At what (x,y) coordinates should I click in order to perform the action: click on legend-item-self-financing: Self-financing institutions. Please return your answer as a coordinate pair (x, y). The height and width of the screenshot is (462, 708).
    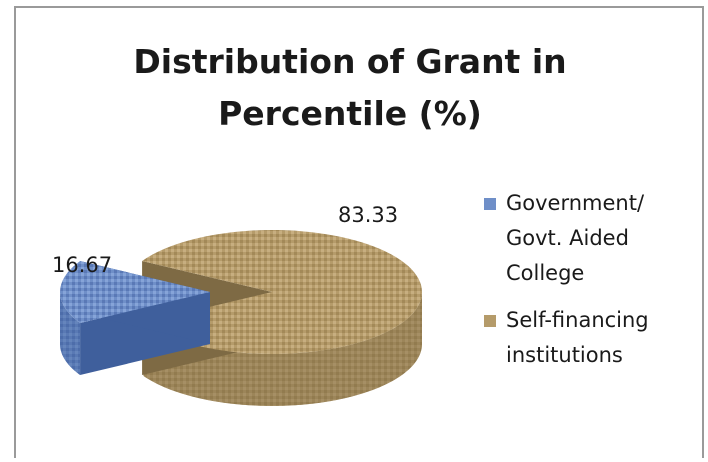
    Looking at the image, I should click on (589, 338).